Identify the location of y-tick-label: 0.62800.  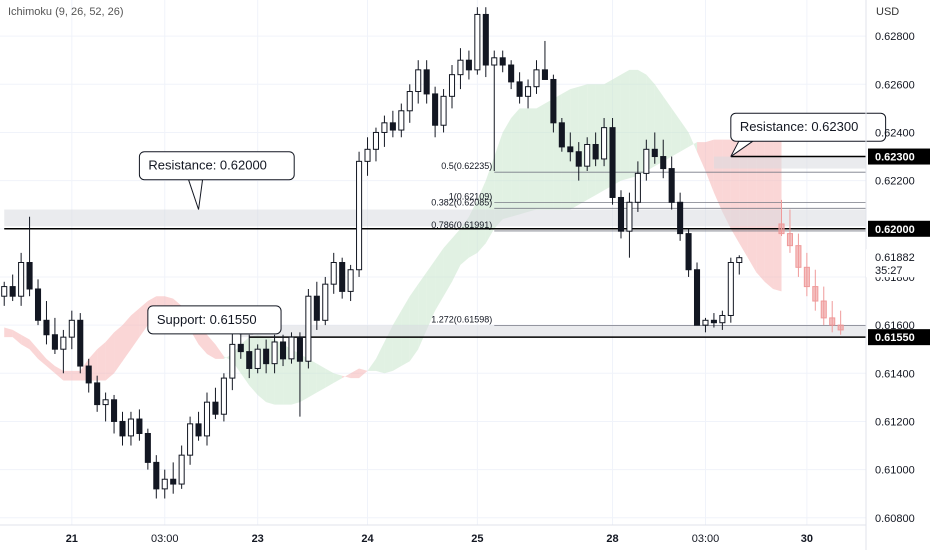
(895, 37).